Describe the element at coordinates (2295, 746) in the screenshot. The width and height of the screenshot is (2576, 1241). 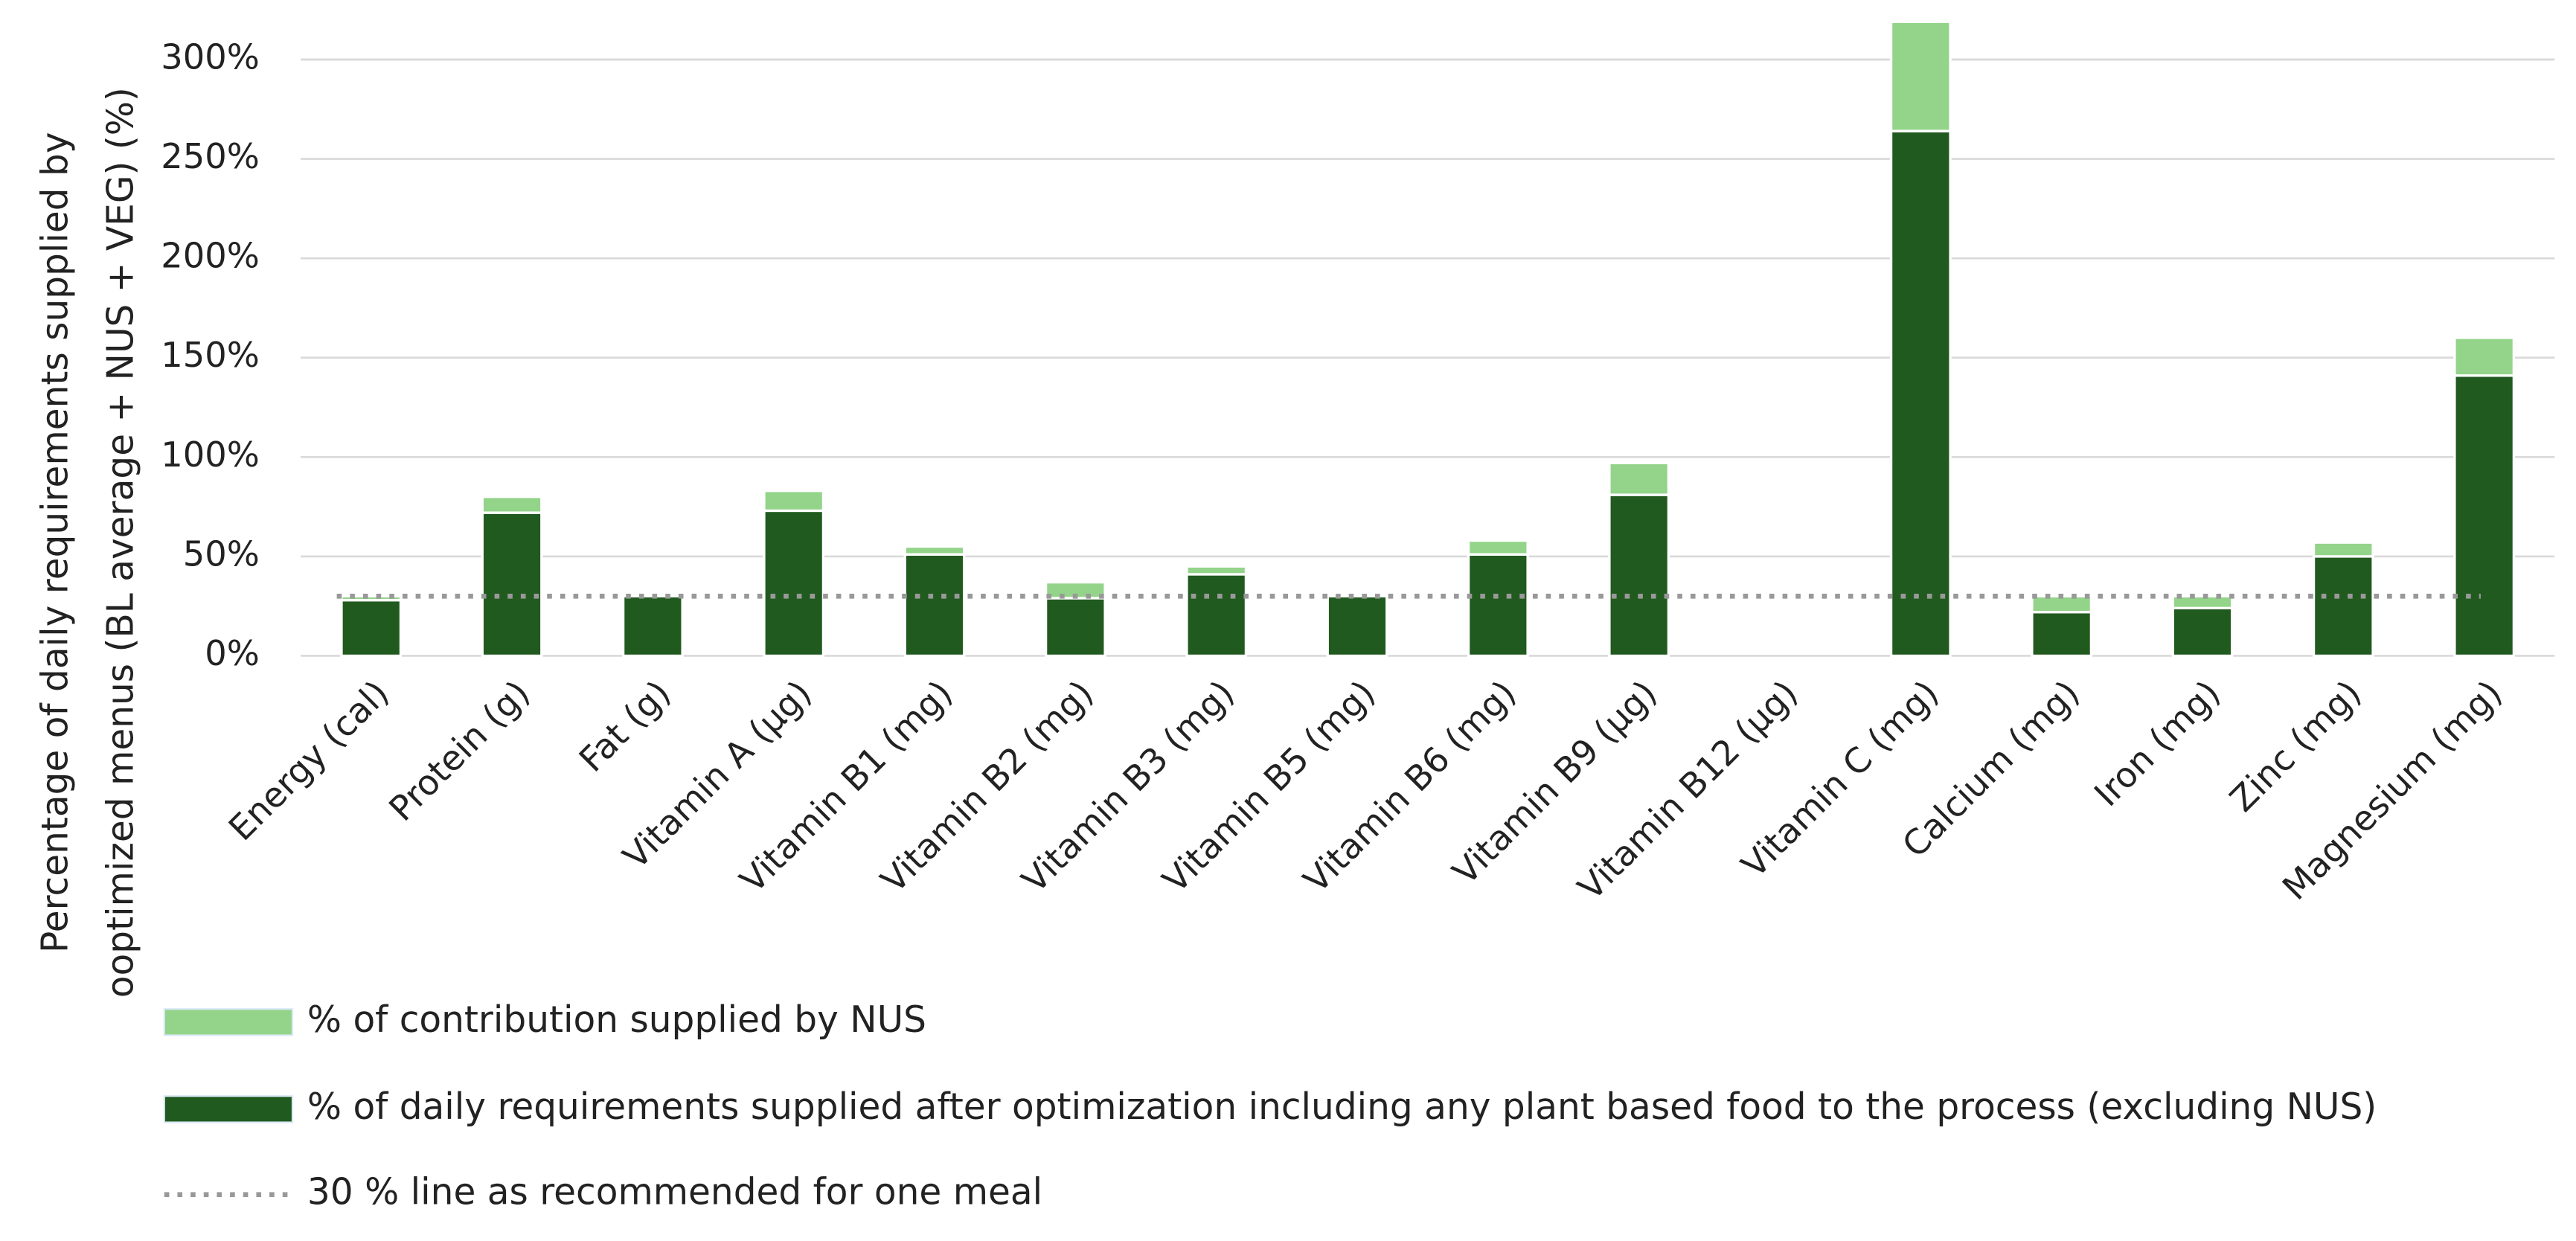
I see `x-tick-label: Zinc (mg)` at that location.